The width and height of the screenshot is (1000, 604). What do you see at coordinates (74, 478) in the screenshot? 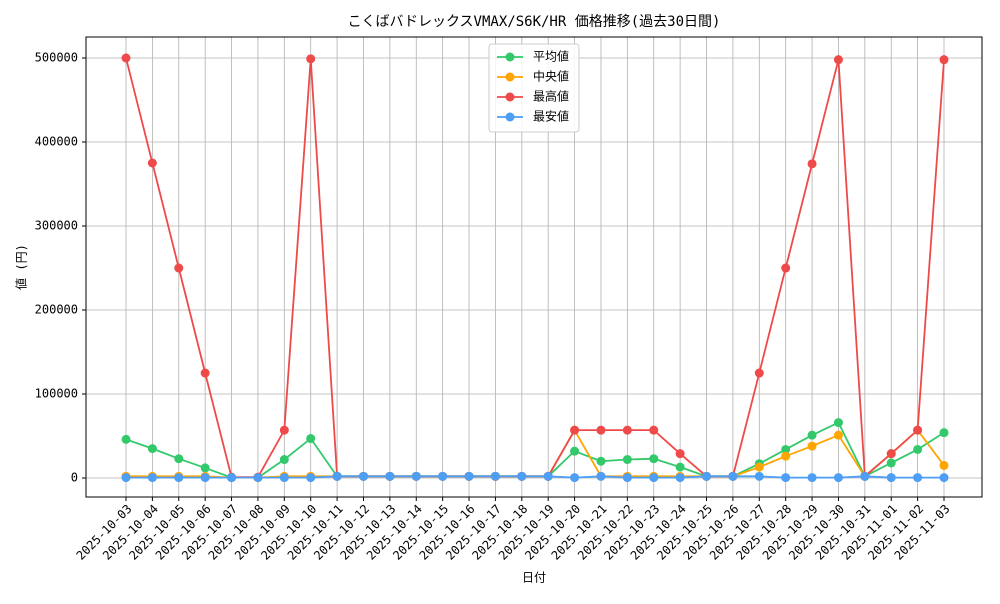
I see `y-tick-label: 0` at bounding box center [74, 478].